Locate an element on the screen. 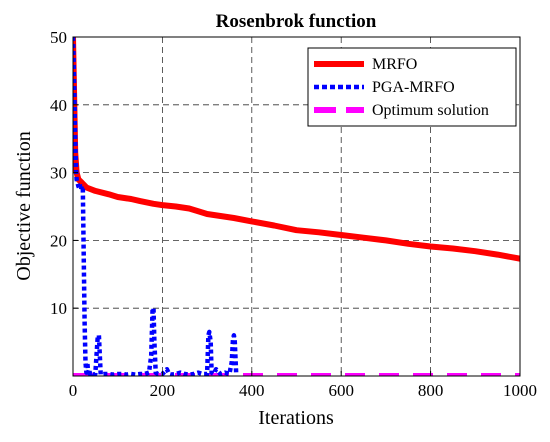 The image size is (550, 442). chart-title: Rosenbrok function is located at coordinates (296, 21).